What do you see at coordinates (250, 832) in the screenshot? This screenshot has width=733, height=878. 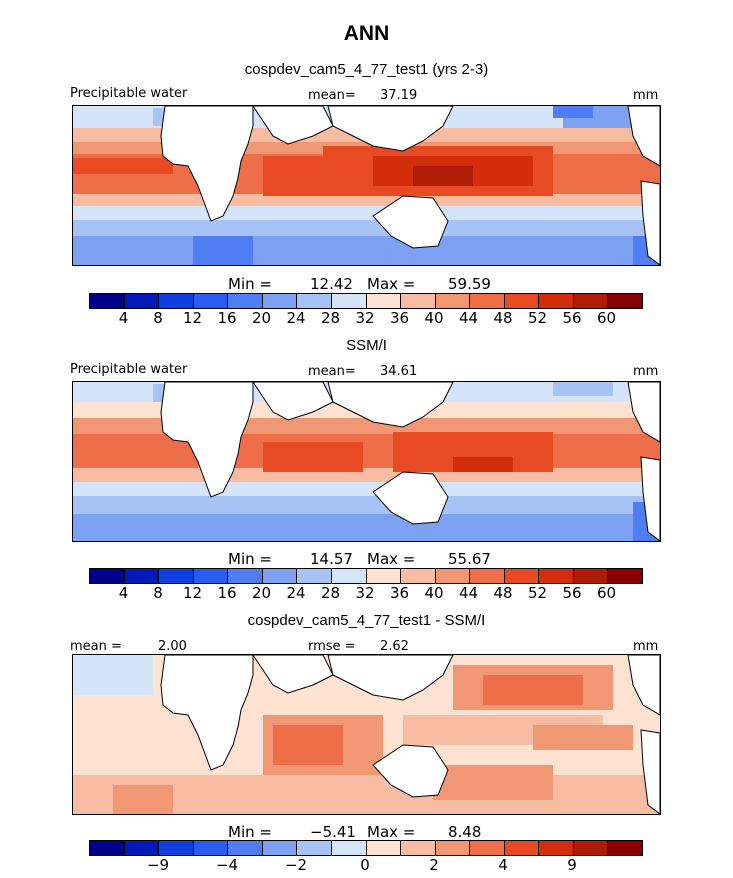 I see `panel-3-min-label: Min =` at bounding box center [250, 832].